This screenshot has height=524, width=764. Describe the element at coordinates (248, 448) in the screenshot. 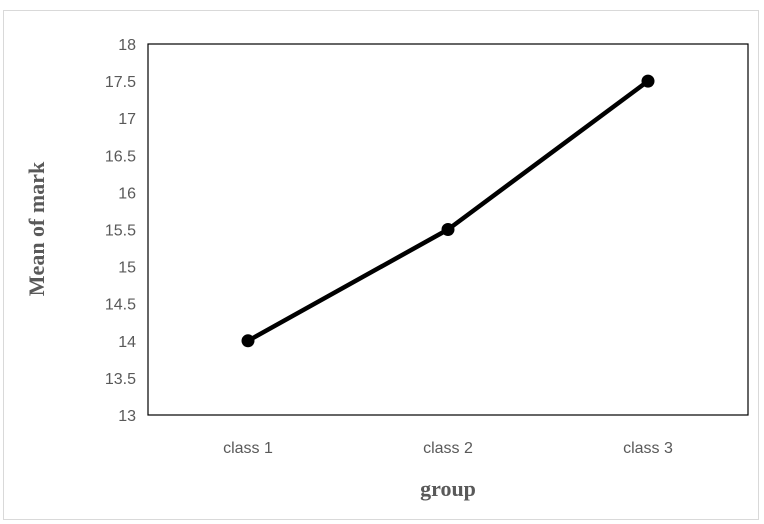

I see `x-tick-label: class 1` at that location.